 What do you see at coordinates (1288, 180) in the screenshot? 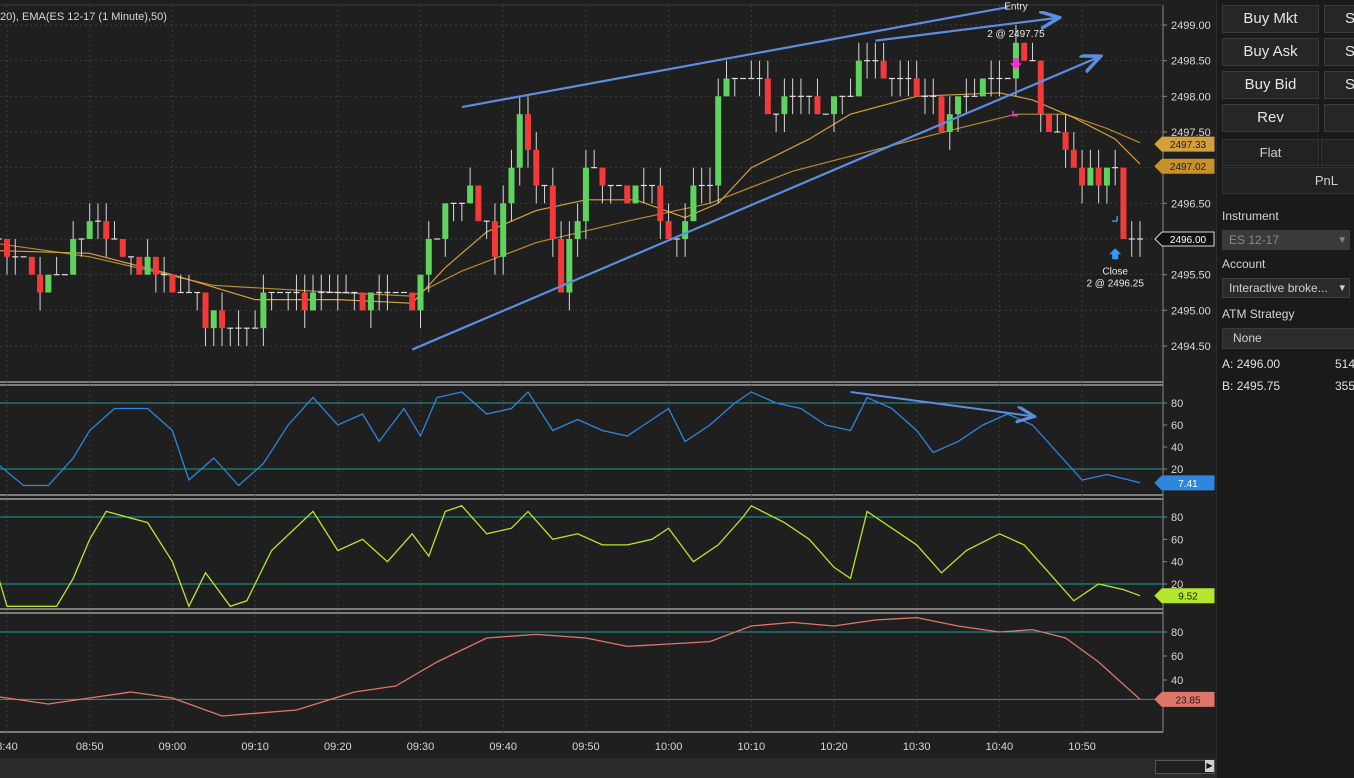
I see `pnl-display: PnL` at bounding box center [1288, 180].